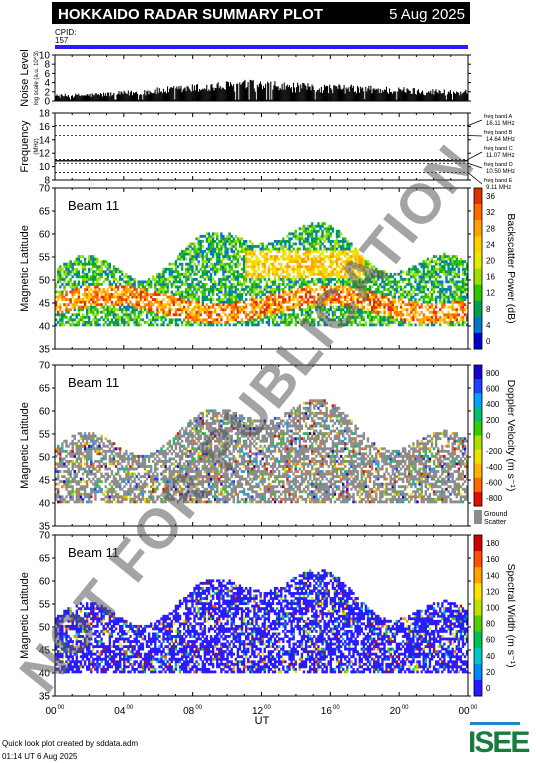  What do you see at coordinates (45, 167) in the screenshot?
I see `y-tick-label: 10` at bounding box center [45, 167].